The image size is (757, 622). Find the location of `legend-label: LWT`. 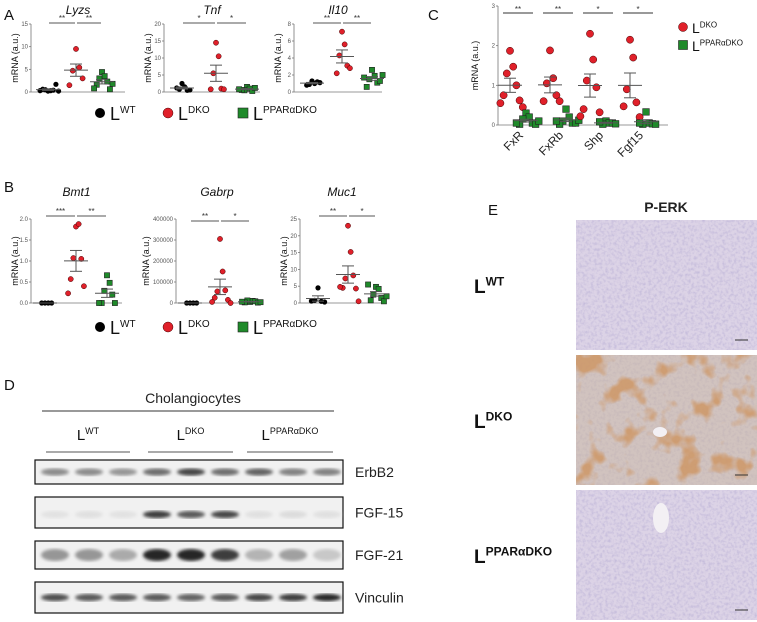

legend-label: LWT is located at coordinates (123, 328).